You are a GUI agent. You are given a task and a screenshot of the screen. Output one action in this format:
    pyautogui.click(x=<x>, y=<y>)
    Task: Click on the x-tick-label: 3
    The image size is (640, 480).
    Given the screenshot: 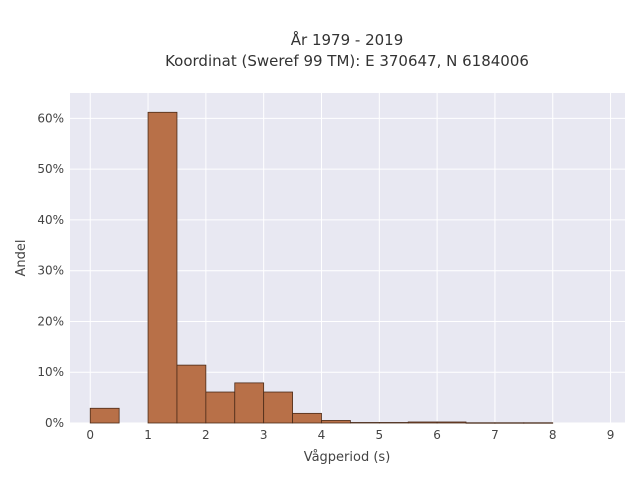 What is the action you would take?
    pyautogui.click(x=264, y=435)
    